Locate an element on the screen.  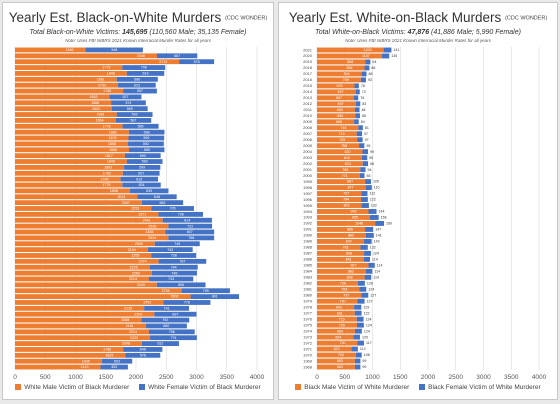
data-label-blue: 97 is located at coordinates (367, 140).